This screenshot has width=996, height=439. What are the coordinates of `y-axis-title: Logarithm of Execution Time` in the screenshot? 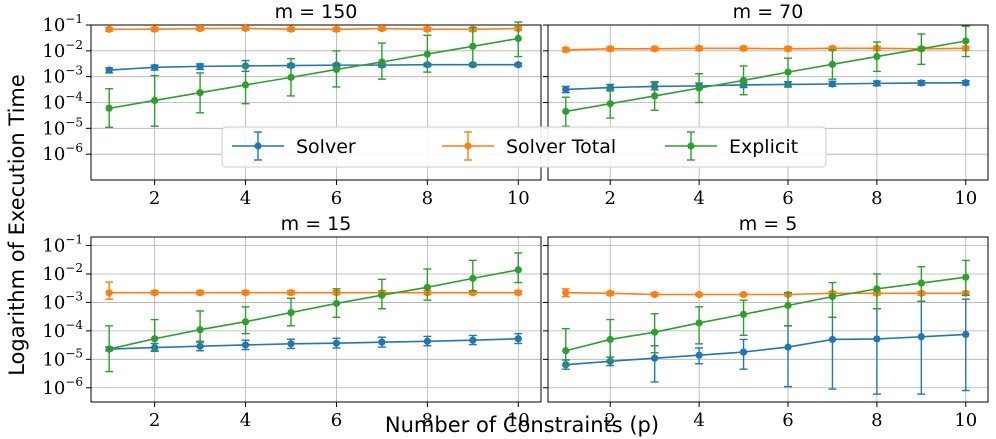 It's located at (17, 225).